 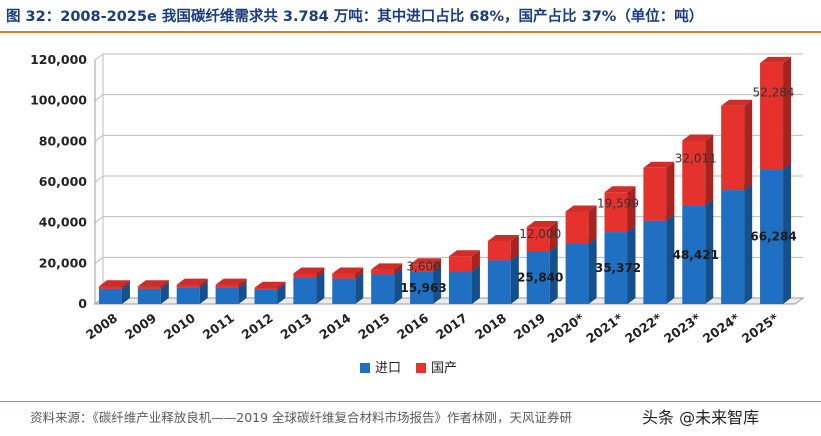 I want to click on x-tick-label: 2023*, so click(x=682, y=328).